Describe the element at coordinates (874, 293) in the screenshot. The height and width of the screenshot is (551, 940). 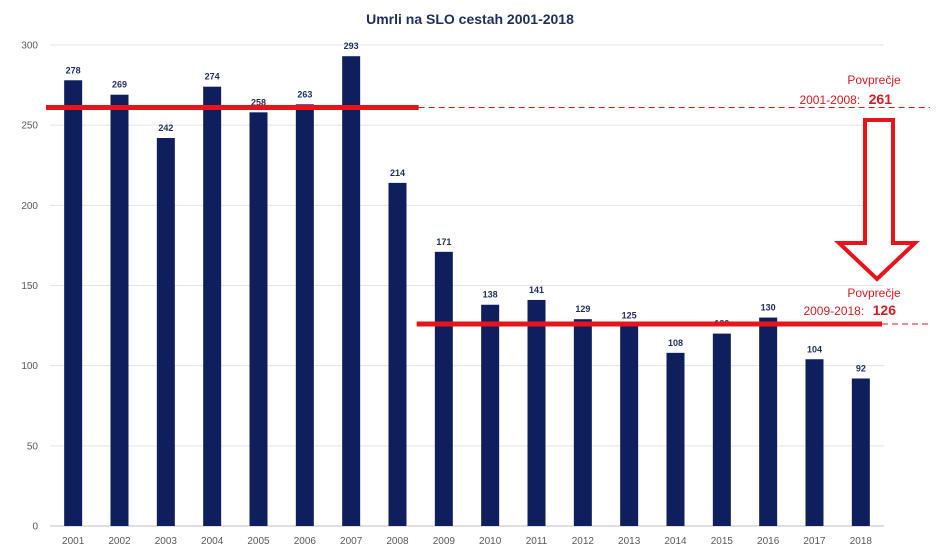
I see `average-2-label: Povprečje` at that location.